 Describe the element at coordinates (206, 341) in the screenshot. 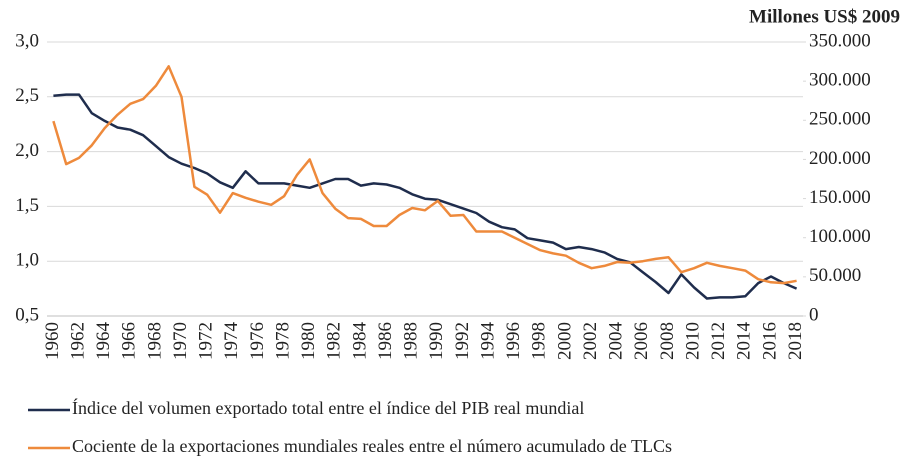

I see `x-tick-label: 1972` at that location.